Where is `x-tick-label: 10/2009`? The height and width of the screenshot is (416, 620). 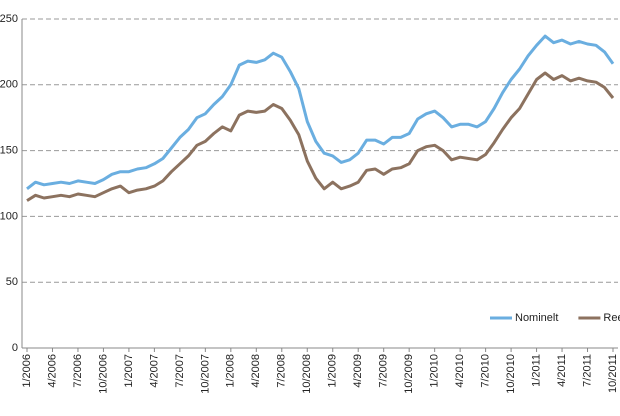 x-tick-label: 10/2009 is located at coordinates (409, 374).